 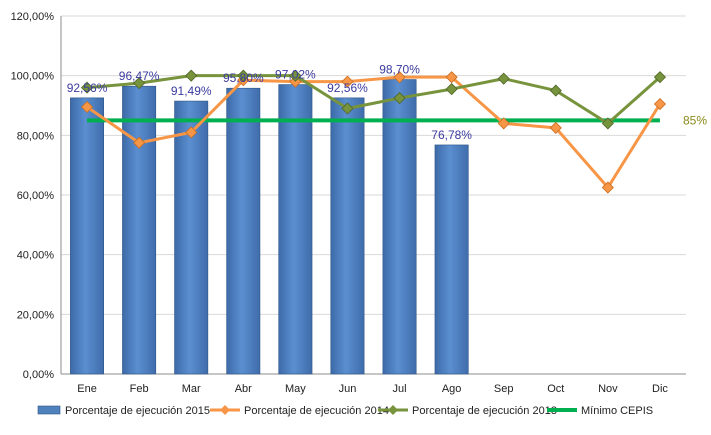 What do you see at coordinates (87, 389) in the screenshot?
I see `x-tick-label: Ene` at bounding box center [87, 389].